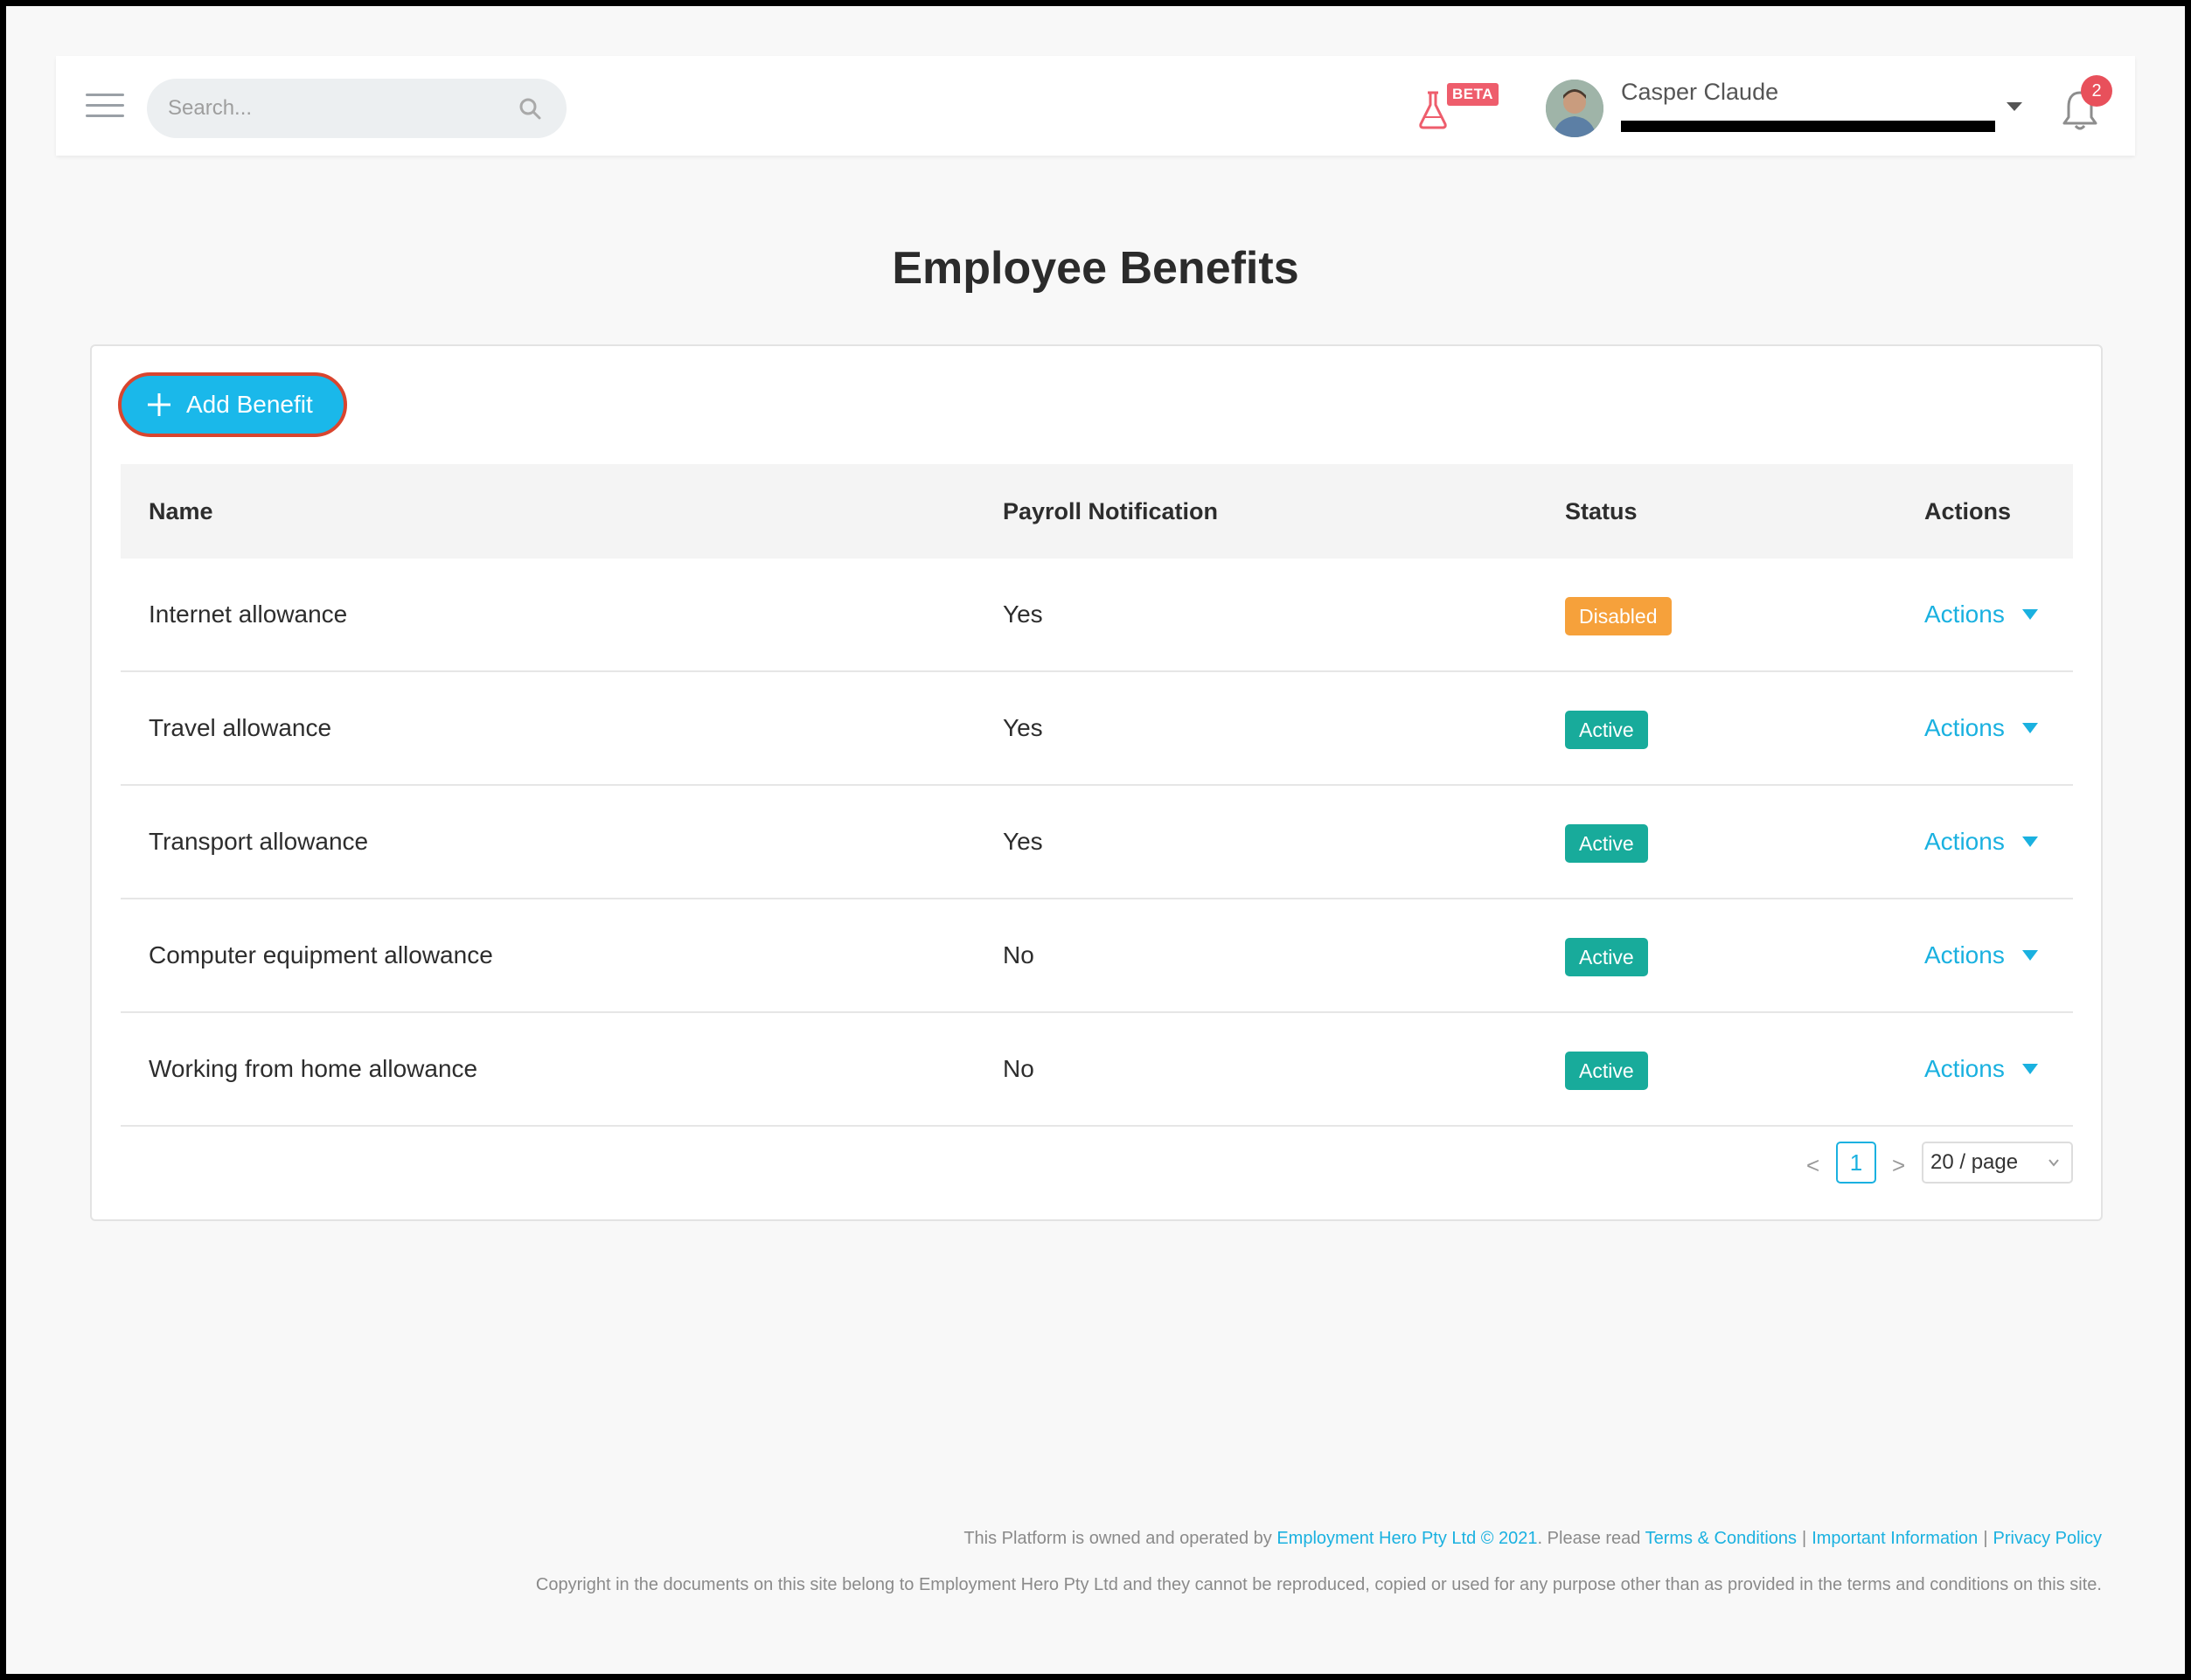 This screenshot has height=1680, width=2191. Describe the element at coordinates (159, 404) in the screenshot. I see `plus-icon` at that location.